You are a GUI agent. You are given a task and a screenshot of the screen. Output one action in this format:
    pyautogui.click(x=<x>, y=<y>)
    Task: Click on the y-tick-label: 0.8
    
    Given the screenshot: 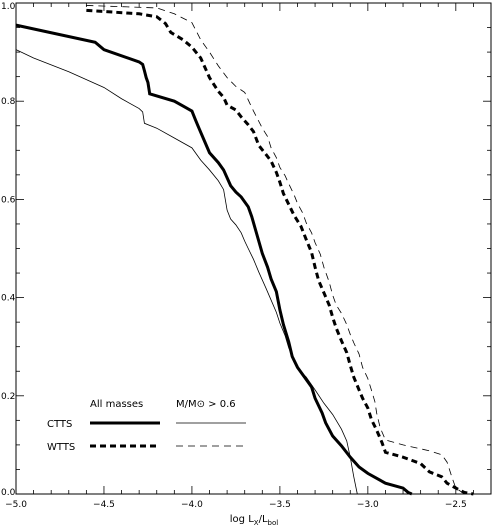 What is the action you would take?
    pyautogui.click(x=8, y=102)
    